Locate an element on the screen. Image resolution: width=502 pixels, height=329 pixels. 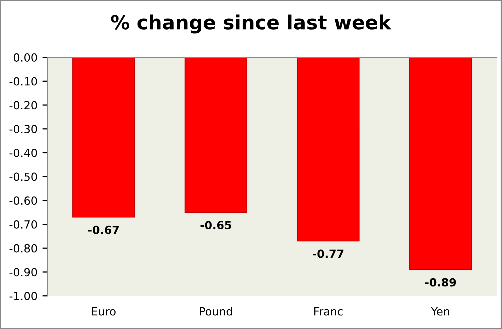
x-tick-label: Pound is located at coordinates (216, 311).